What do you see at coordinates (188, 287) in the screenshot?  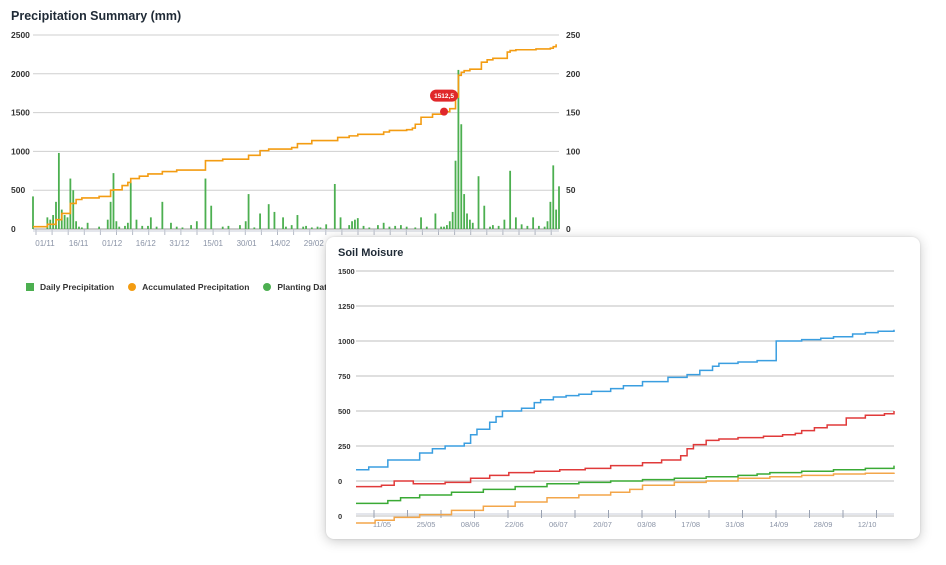 I see `legend-item-accumulated-precipitation: Accumulated Precipitation` at bounding box center [188, 287].